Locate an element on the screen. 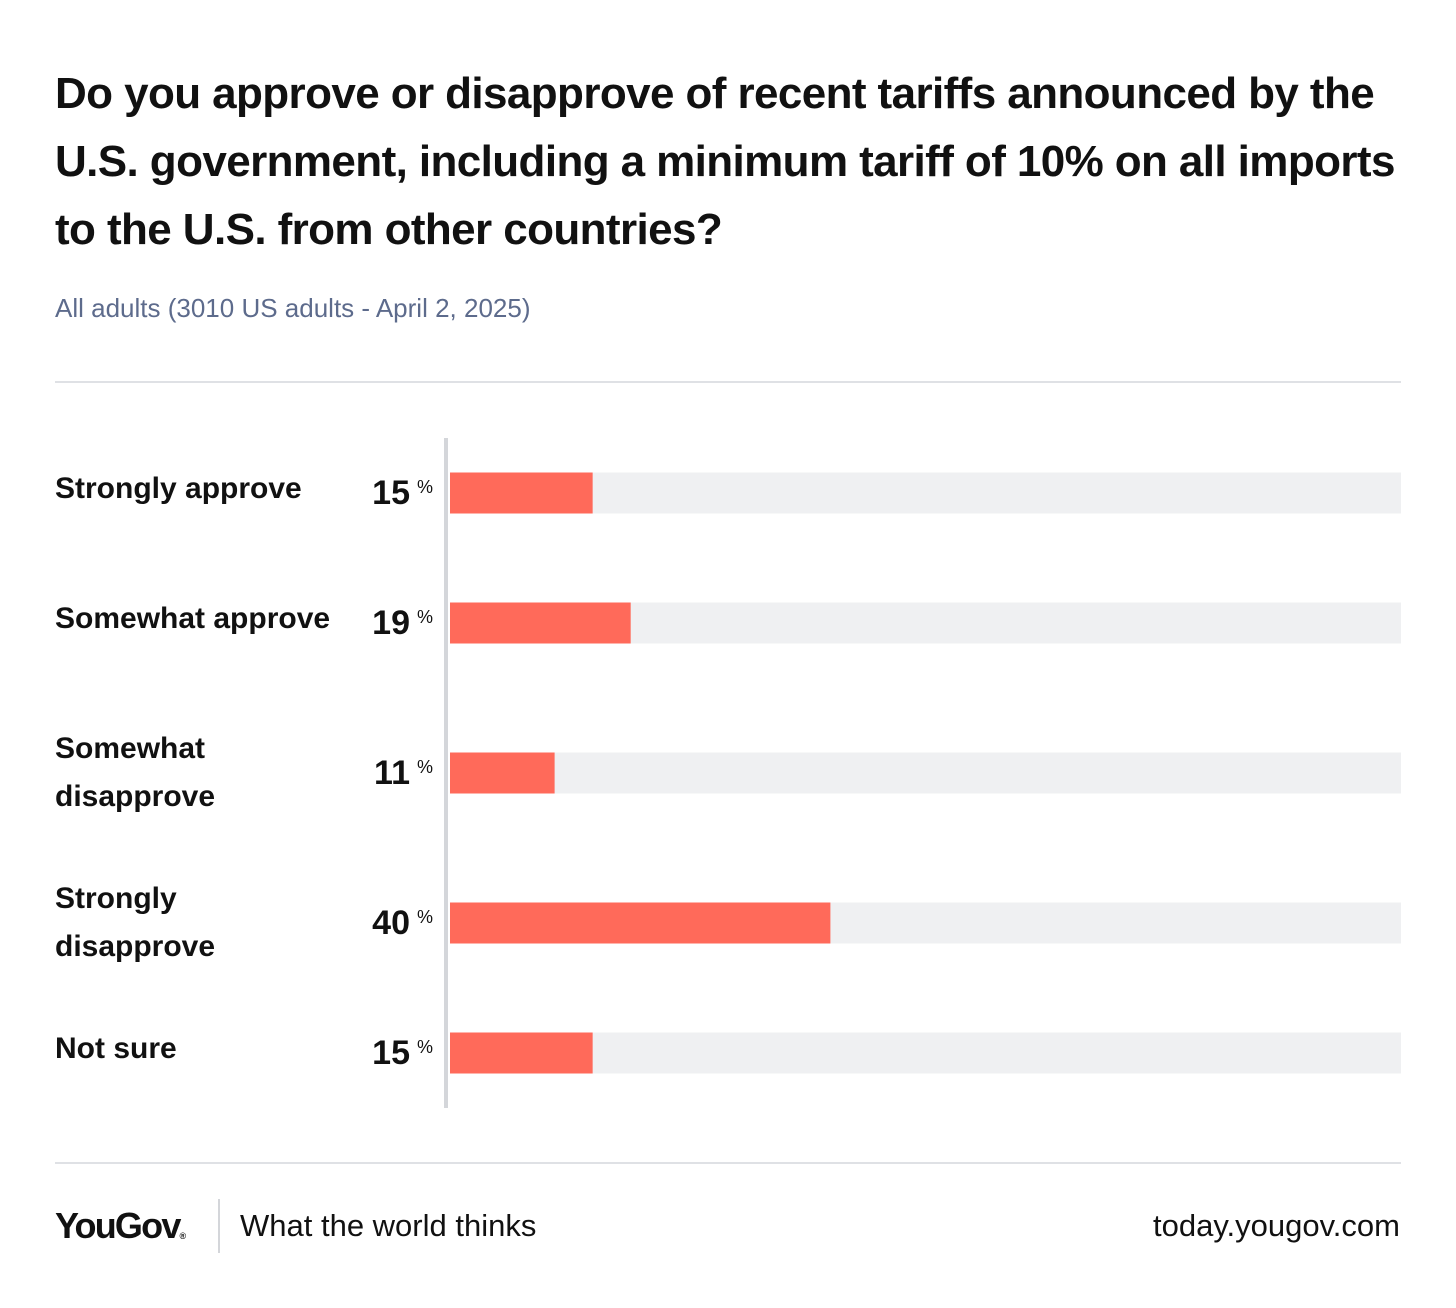  value-label: 11 is located at coordinates (392, 773).